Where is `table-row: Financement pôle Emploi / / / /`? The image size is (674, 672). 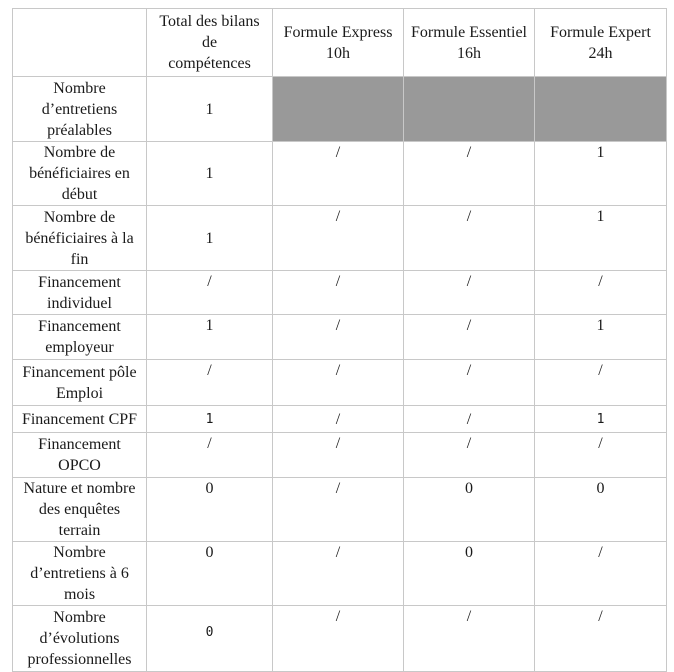 table-row: Financement pôle Emploi / / / / is located at coordinates (339, 382).